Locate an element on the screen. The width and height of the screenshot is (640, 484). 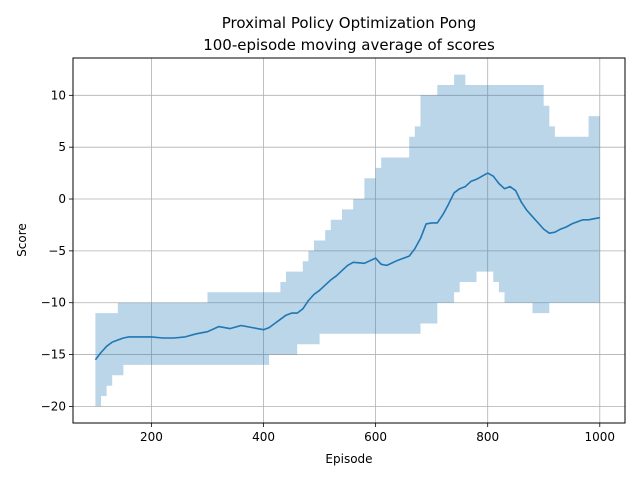
x-tick-label: 800 is located at coordinates (487, 437).